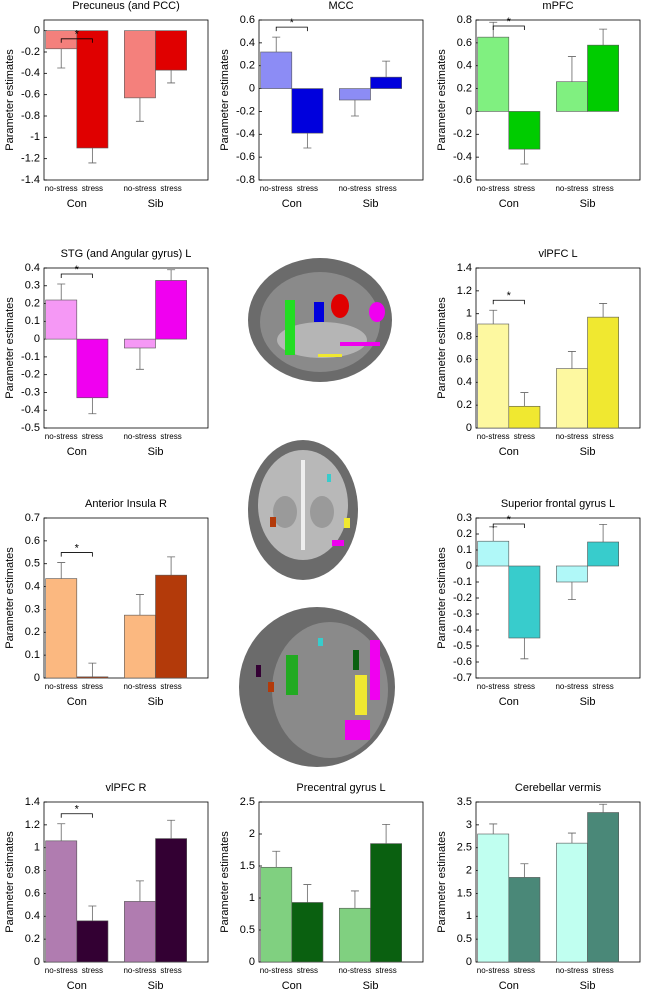 The width and height of the screenshot is (649, 999). Describe the element at coordinates (462, 582) in the screenshot. I see `y-tick-label: -0.1` at that location.